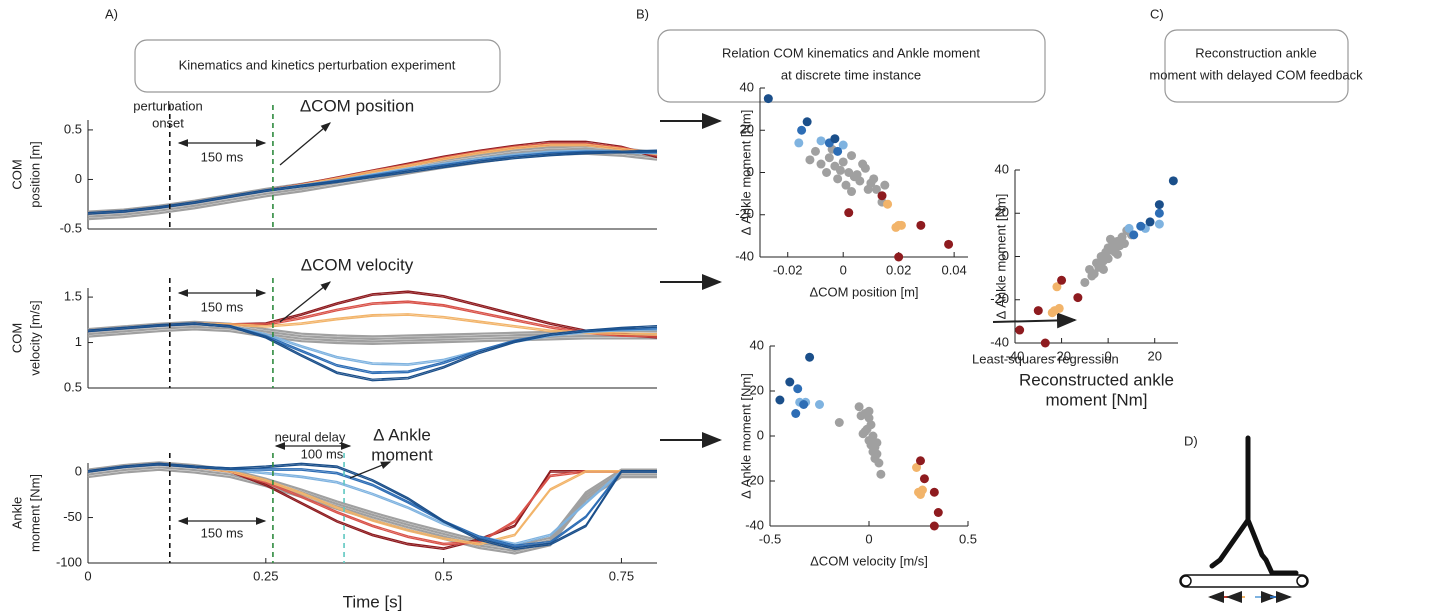  What do you see at coordinates (16, 174) in the screenshot?
I see `y-axis-label: COM` at bounding box center [16, 174].